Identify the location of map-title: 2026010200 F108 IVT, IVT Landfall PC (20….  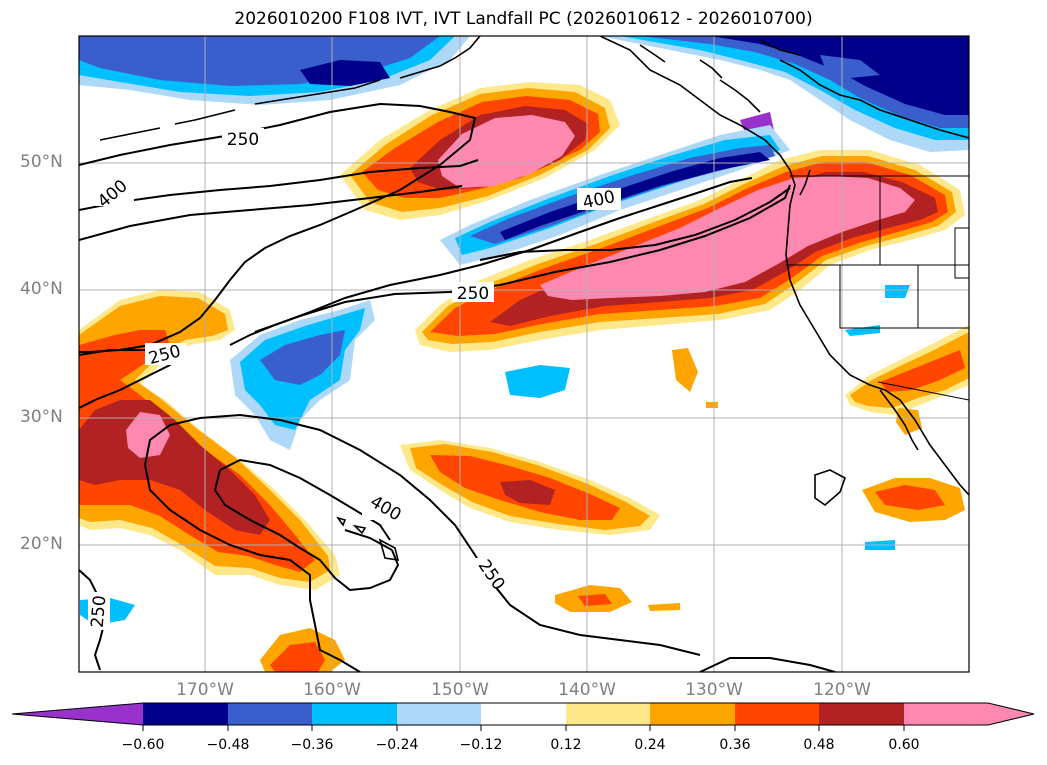
(523, 19).